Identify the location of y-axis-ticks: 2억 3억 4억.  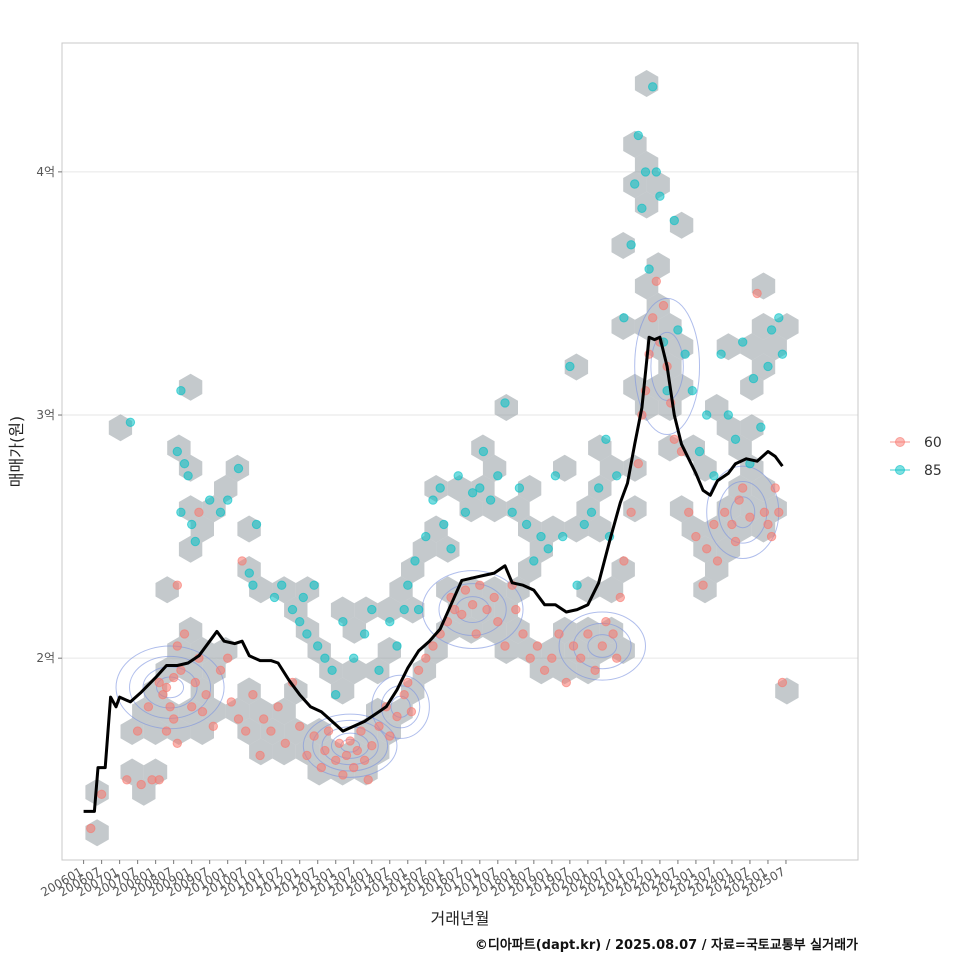
(49, 415).